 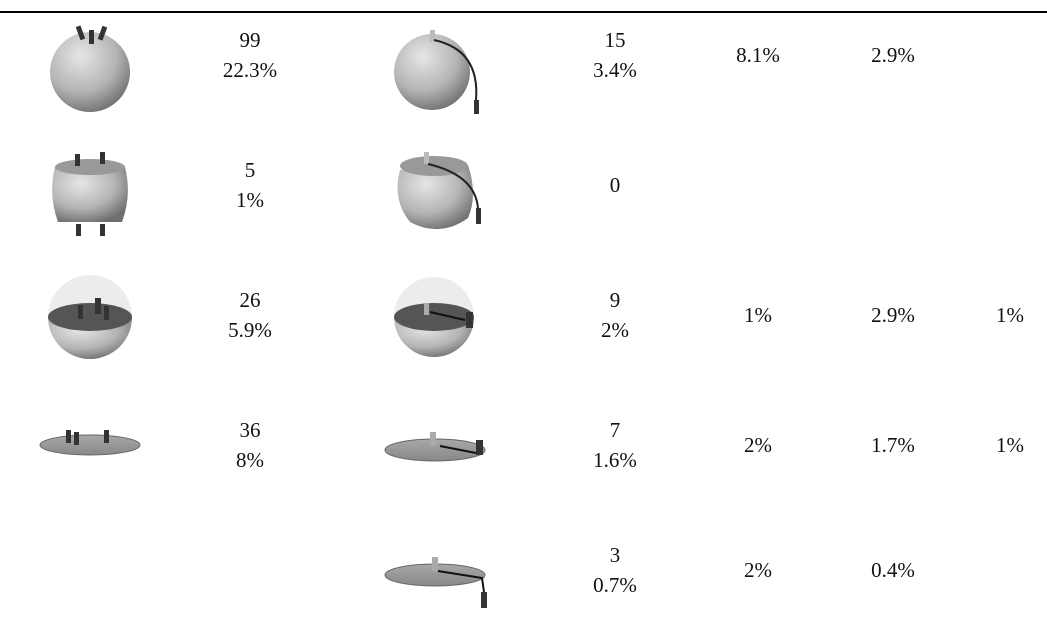 What do you see at coordinates (615, 555) in the screenshot?
I see `count: 3` at bounding box center [615, 555].